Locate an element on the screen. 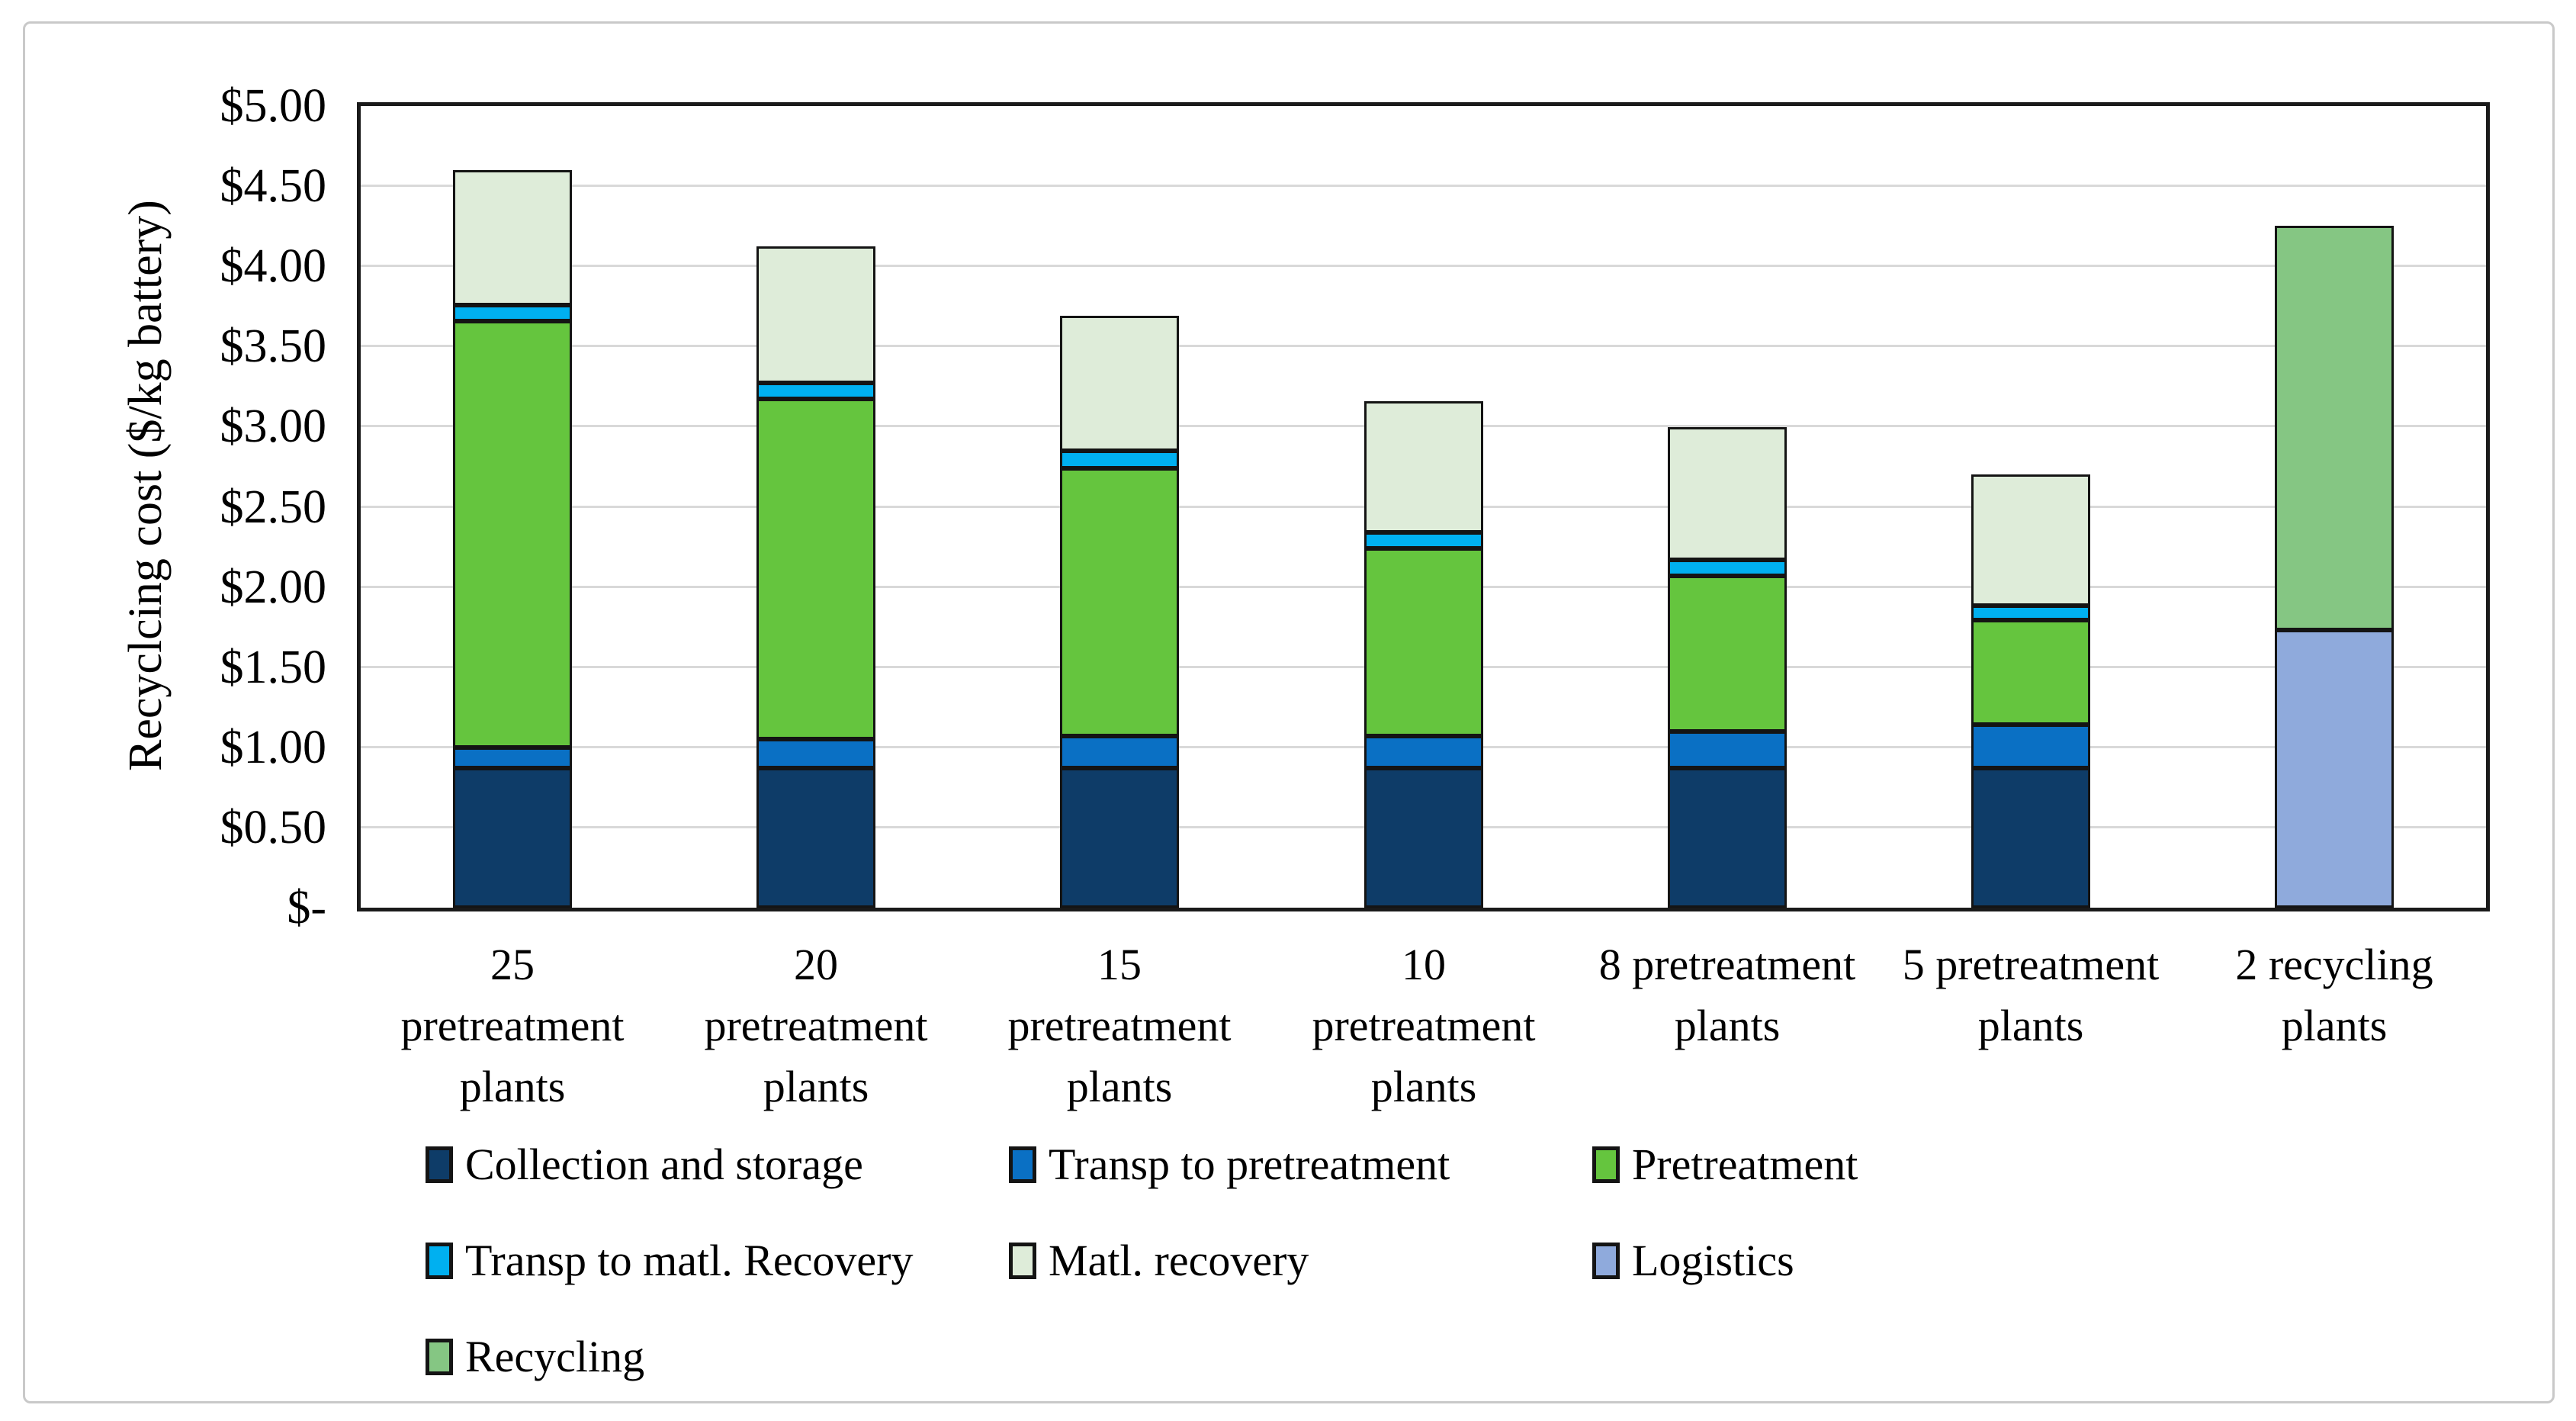 Image resolution: width=2576 pixels, height=1421 pixels. bar-20-pretreatment-plants is located at coordinates (815, 577).